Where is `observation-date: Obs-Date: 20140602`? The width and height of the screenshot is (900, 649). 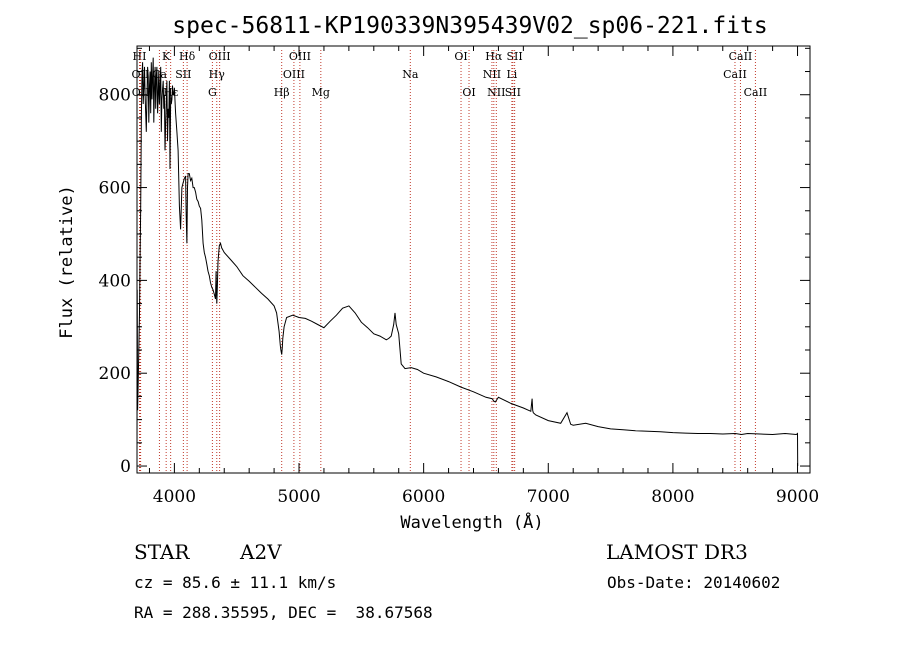
observation-date: Obs-Date: 20140602 is located at coordinates (694, 582).